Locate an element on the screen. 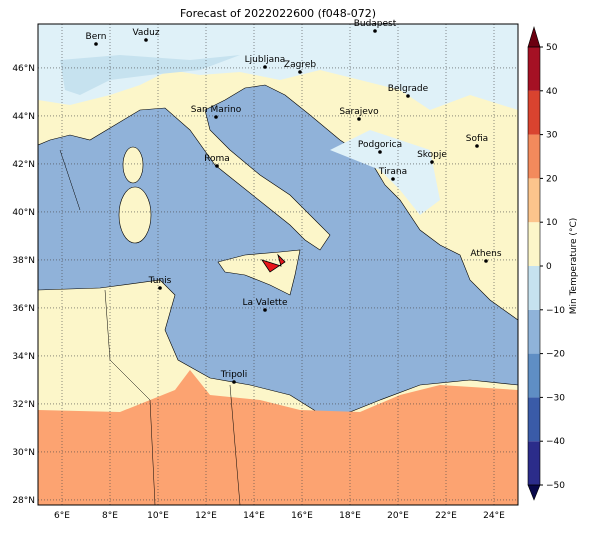 The image size is (592, 533). lon-tick-label: 8°E is located at coordinates (110, 516).